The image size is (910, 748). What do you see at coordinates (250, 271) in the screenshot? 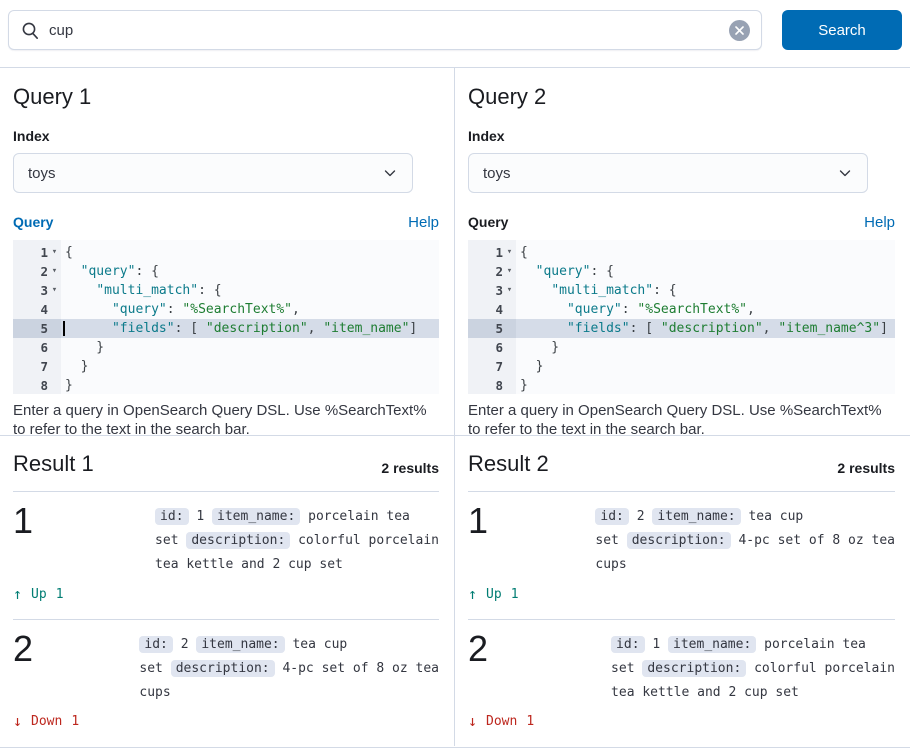
I see `code-line: "query": {` at bounding box center [250, 271].